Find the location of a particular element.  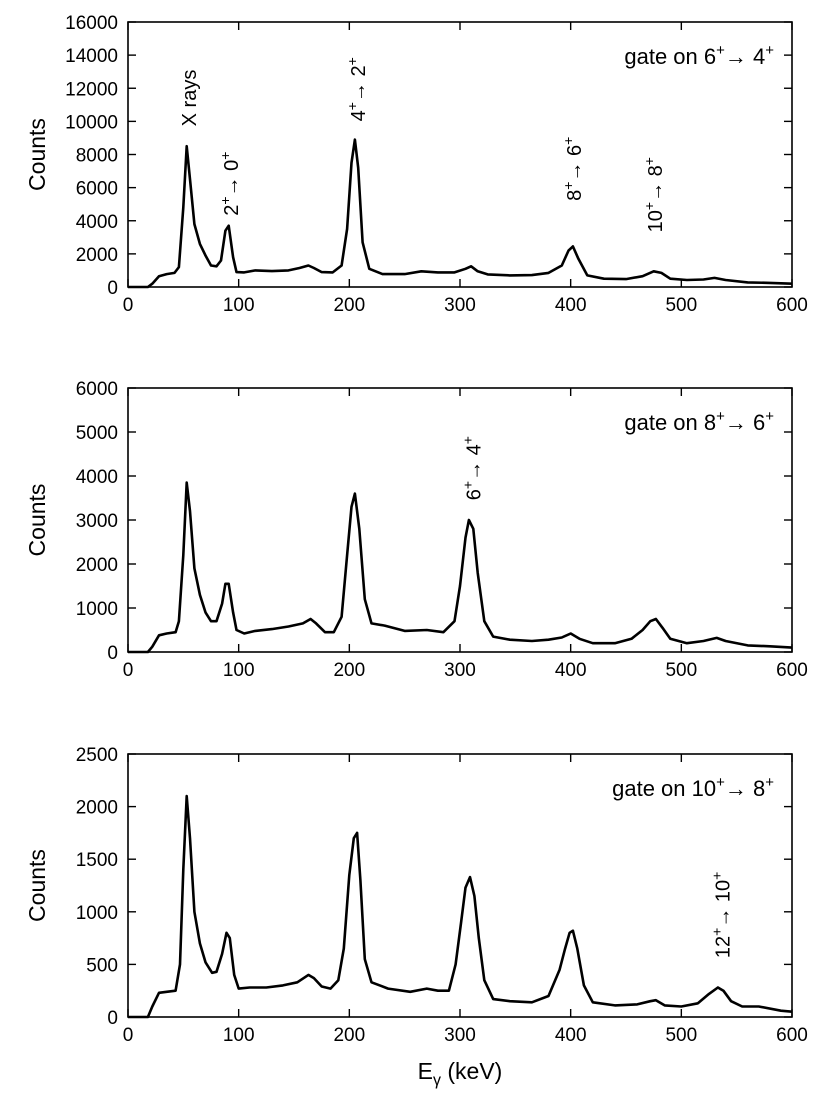

y-tick-label: 10000 is located at coordinates (91, 122).